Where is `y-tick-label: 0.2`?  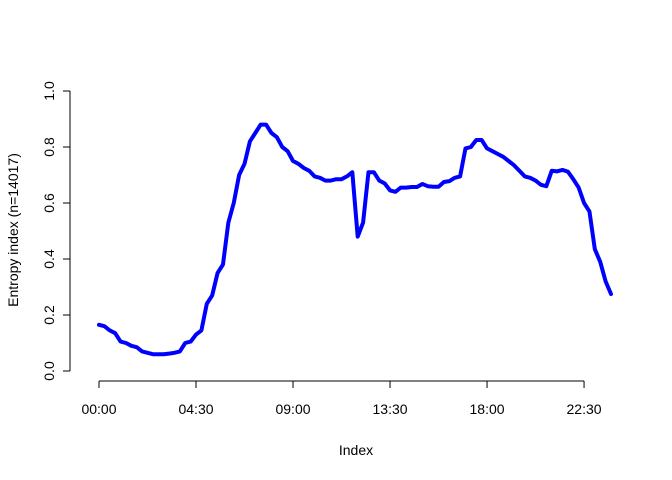 y-tick-label: 0.2 is located at coordinates (49, 315).